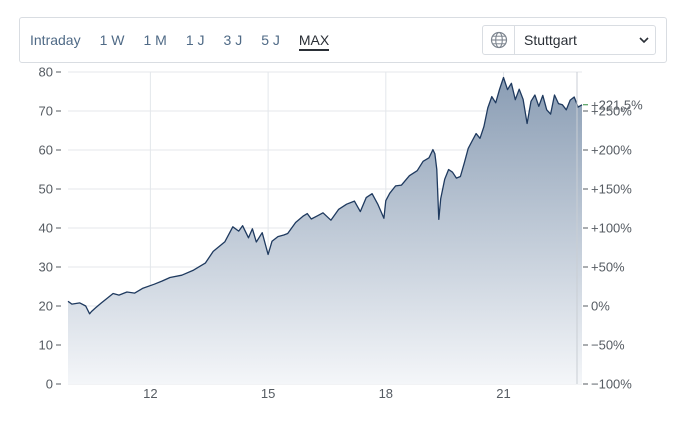 This screenshot has width=689, height=421. Describe the element at coordinates (611, 111) in the screenshot. I see `right-tick-label: +250%` at that location.